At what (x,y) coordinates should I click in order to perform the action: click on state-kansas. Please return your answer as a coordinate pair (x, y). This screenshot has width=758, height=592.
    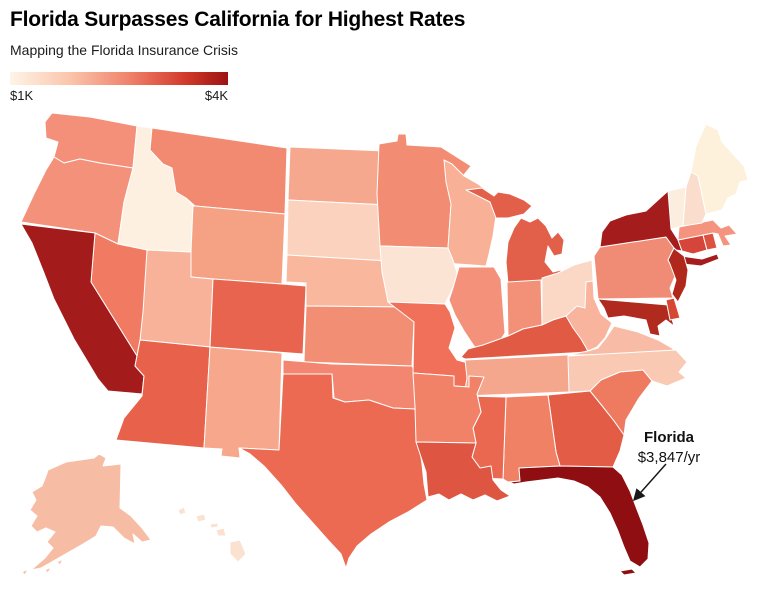
    Looking at the image, I should click on (359, 336).